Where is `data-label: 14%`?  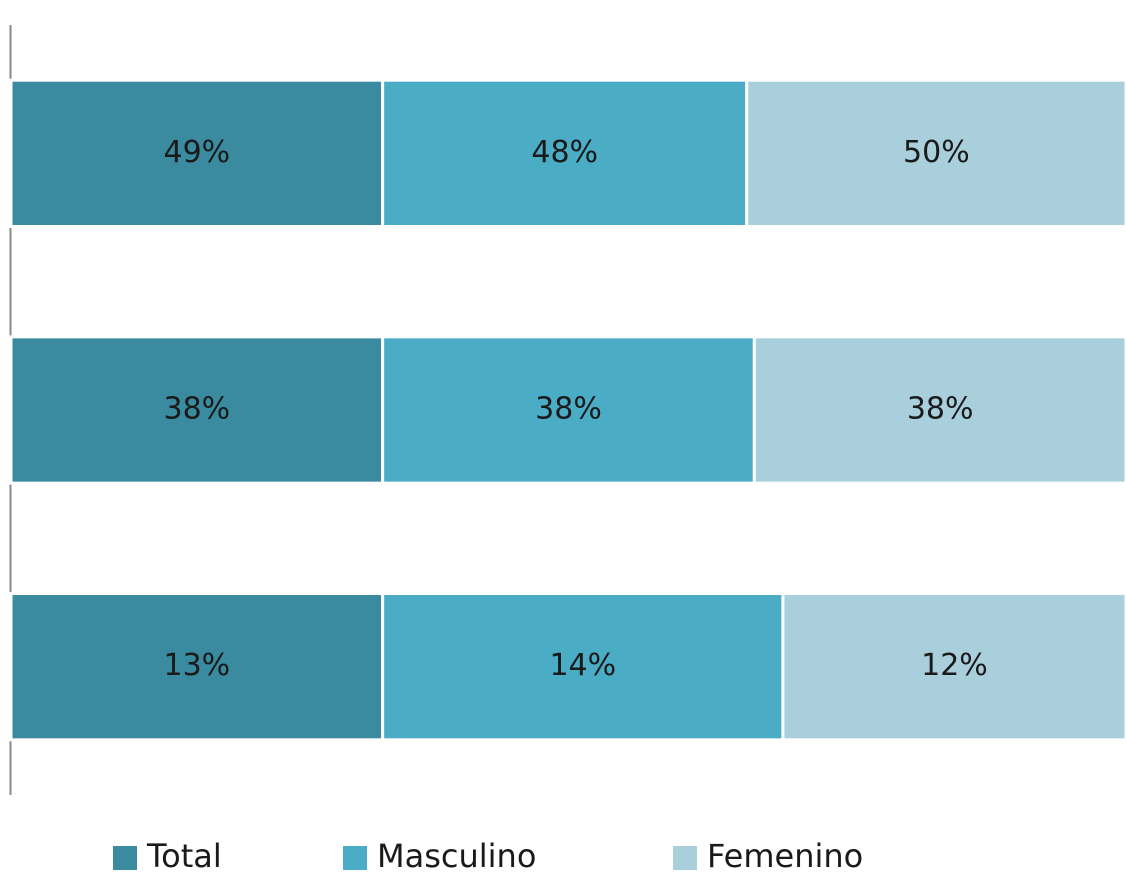
data-label: 14% is located at coordinates (582, 665).